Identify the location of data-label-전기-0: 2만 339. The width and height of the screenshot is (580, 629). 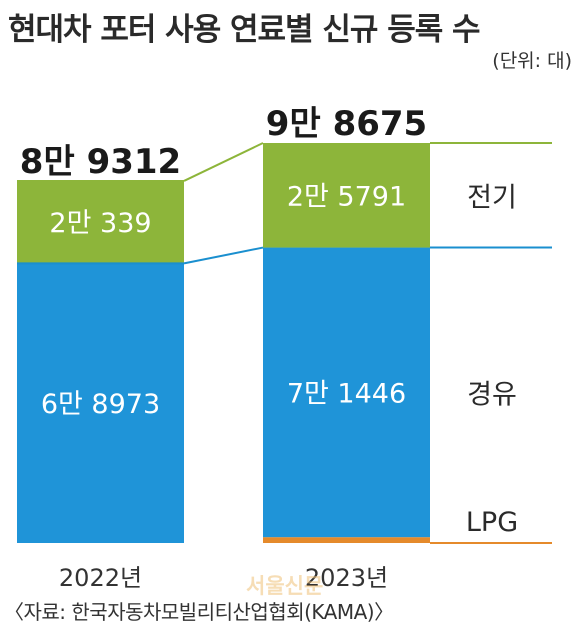
(100, 223).